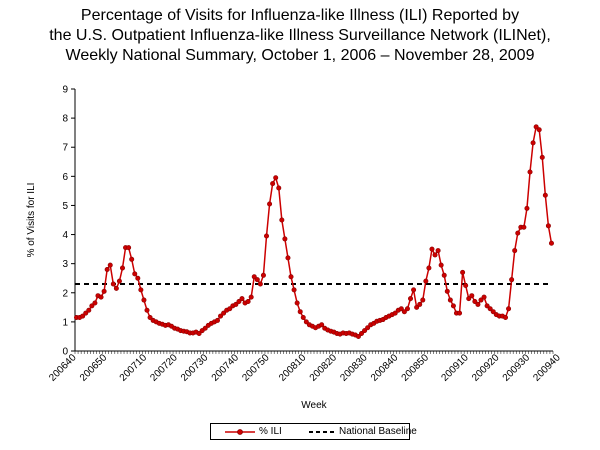 Image resolution: width=600 pixels, height=450 pixels. I want to click on legend-ili-label: % ILI, so click(270, 431).